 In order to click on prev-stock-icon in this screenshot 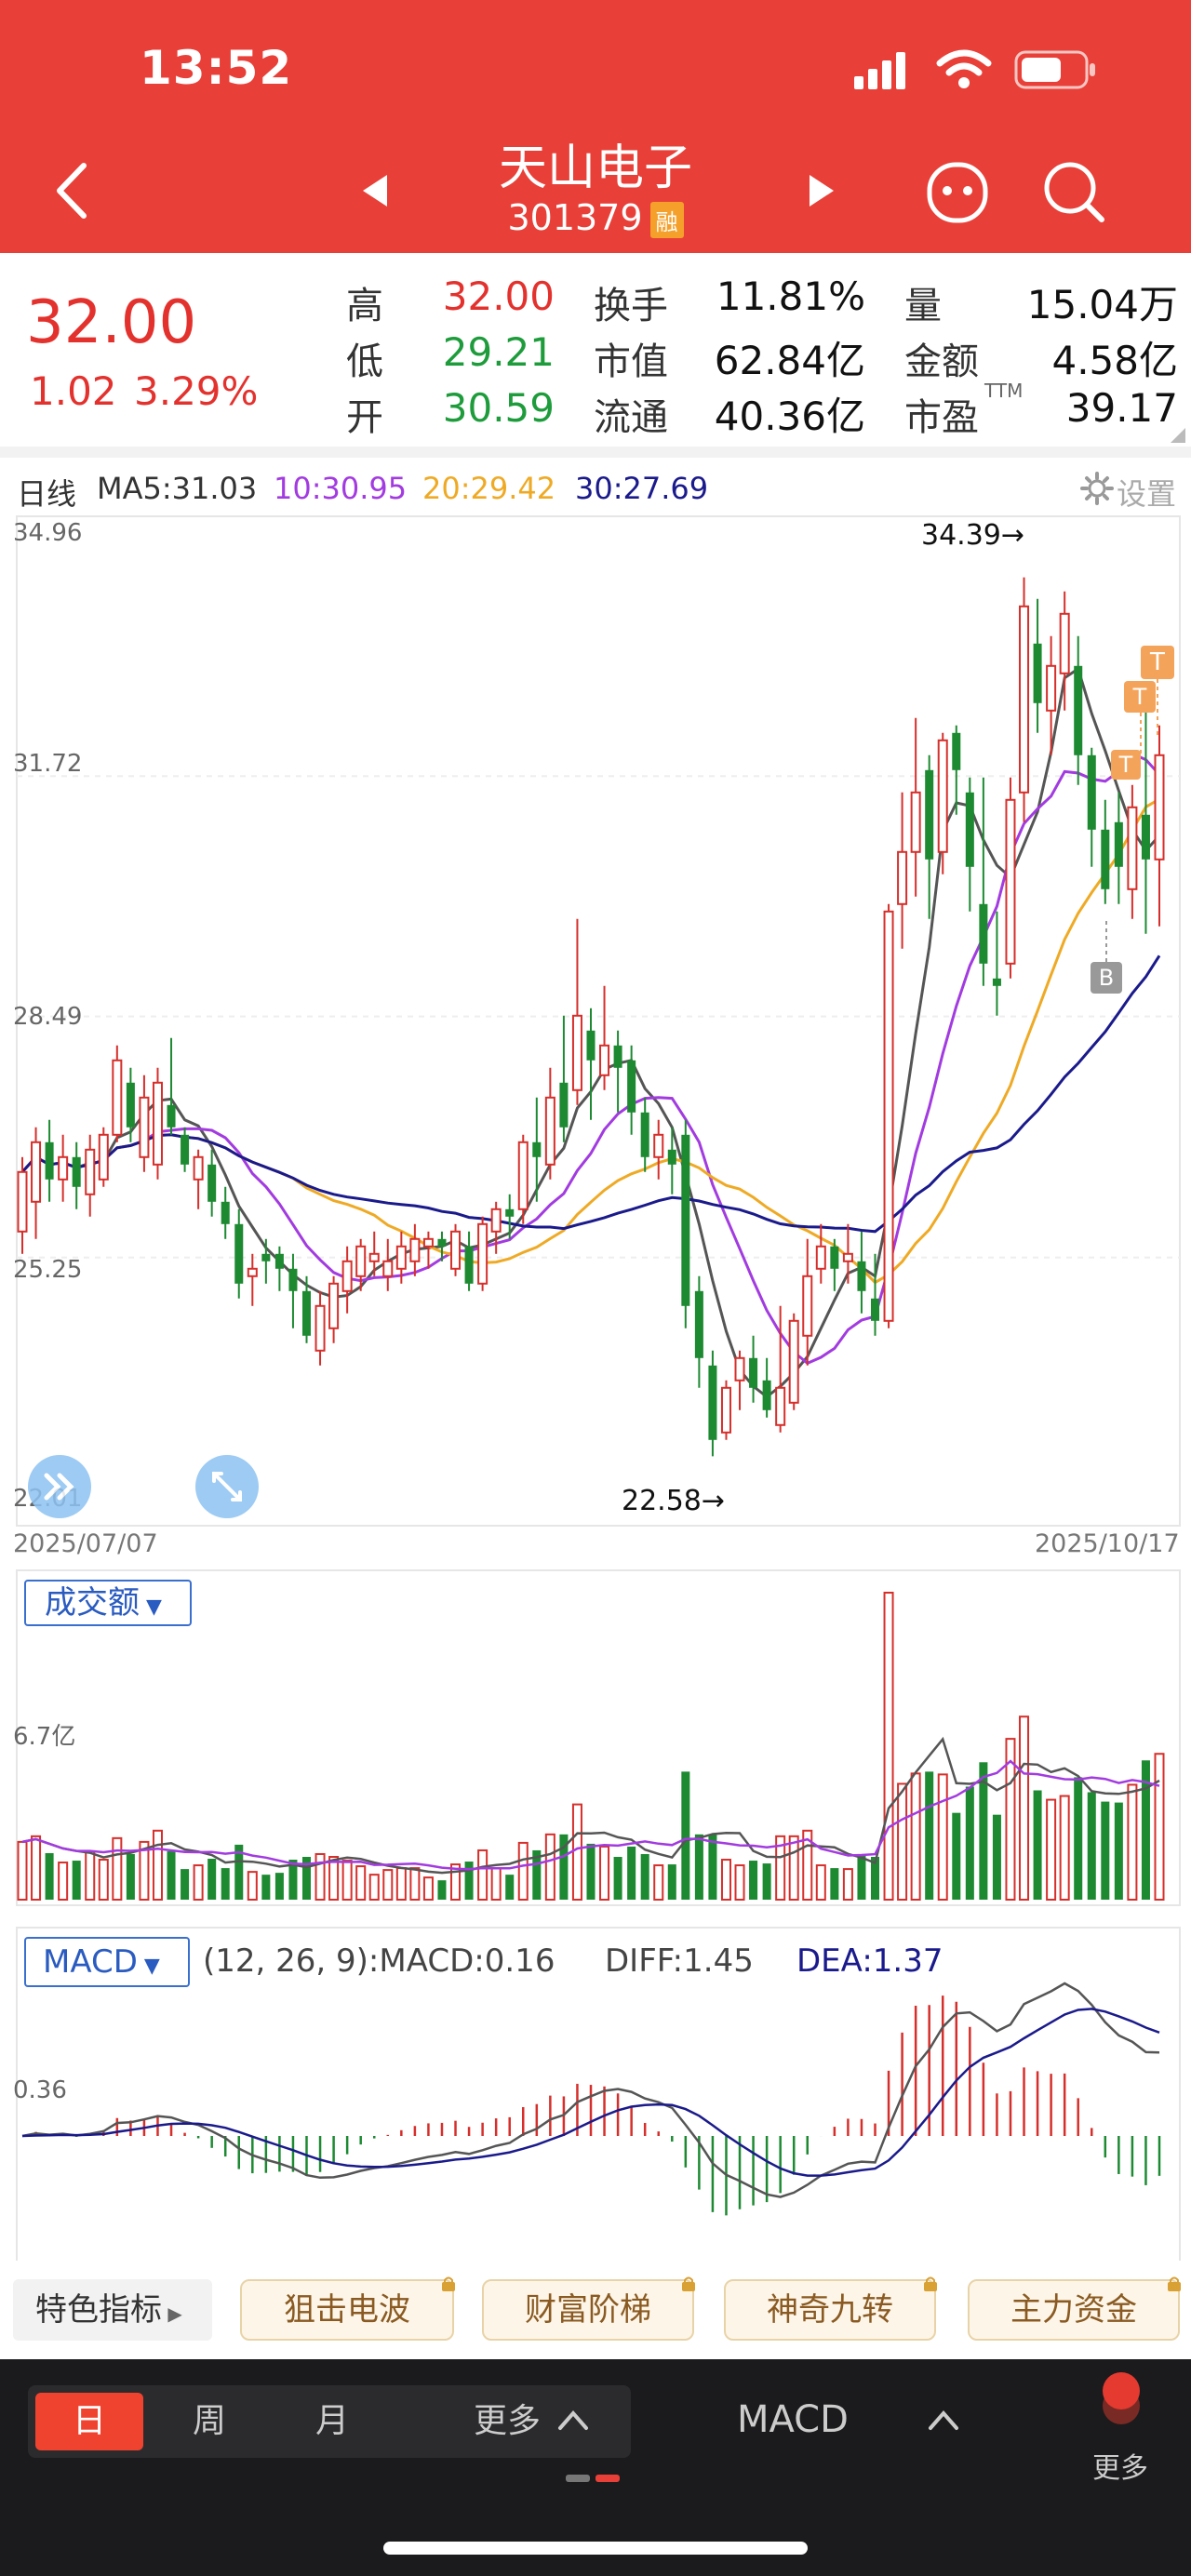, I will do `click(375, 190)`.